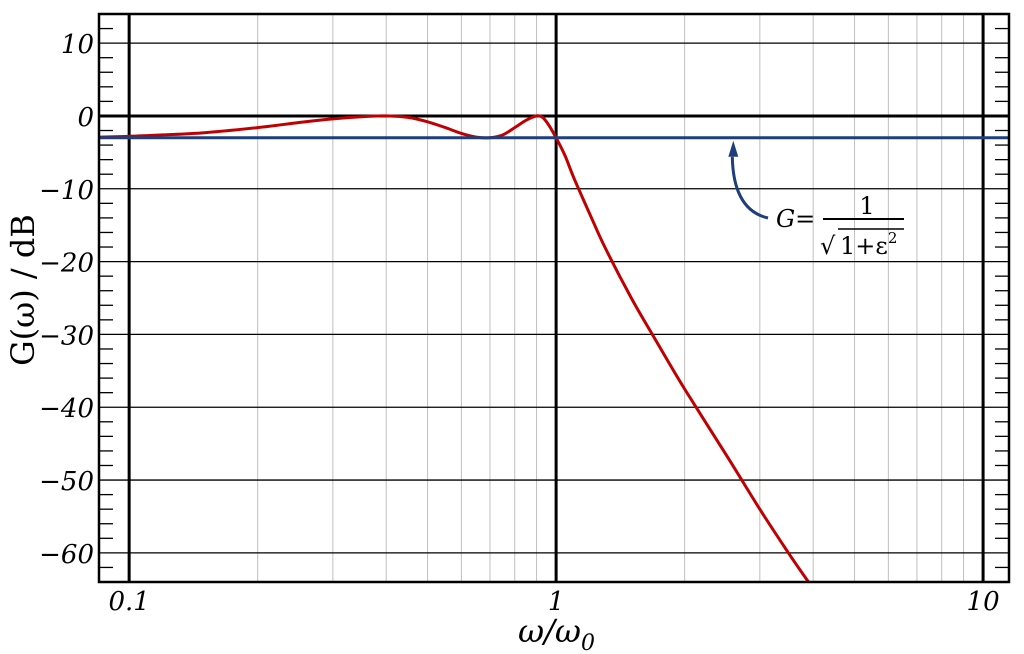 Image resolution: width=1024 pixels, height=654 pixels. Describe the element at coordinates (868, 244) in the screenshot. I see `annotation-denominator: 1+ε2` at that location.